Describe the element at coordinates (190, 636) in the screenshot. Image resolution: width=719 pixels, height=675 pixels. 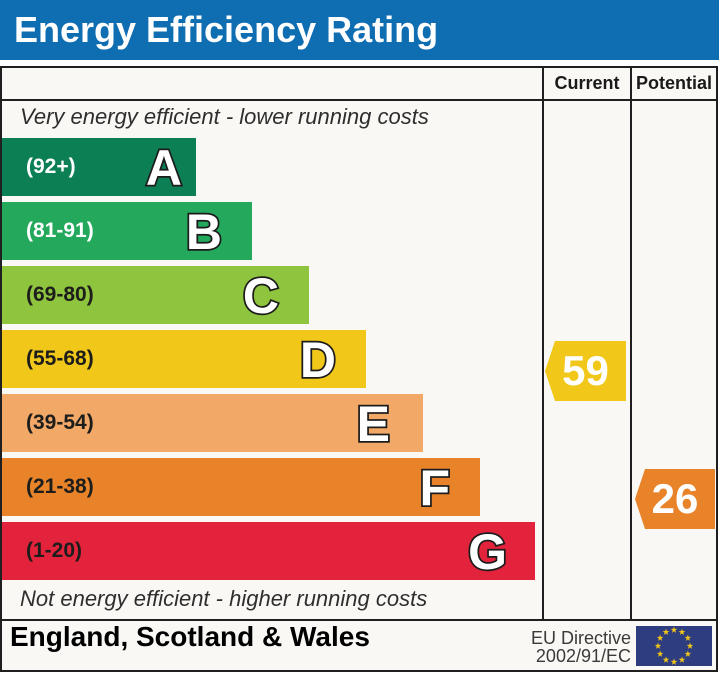
I see `footer-region-label: England, Scotland & Wales` at that location.